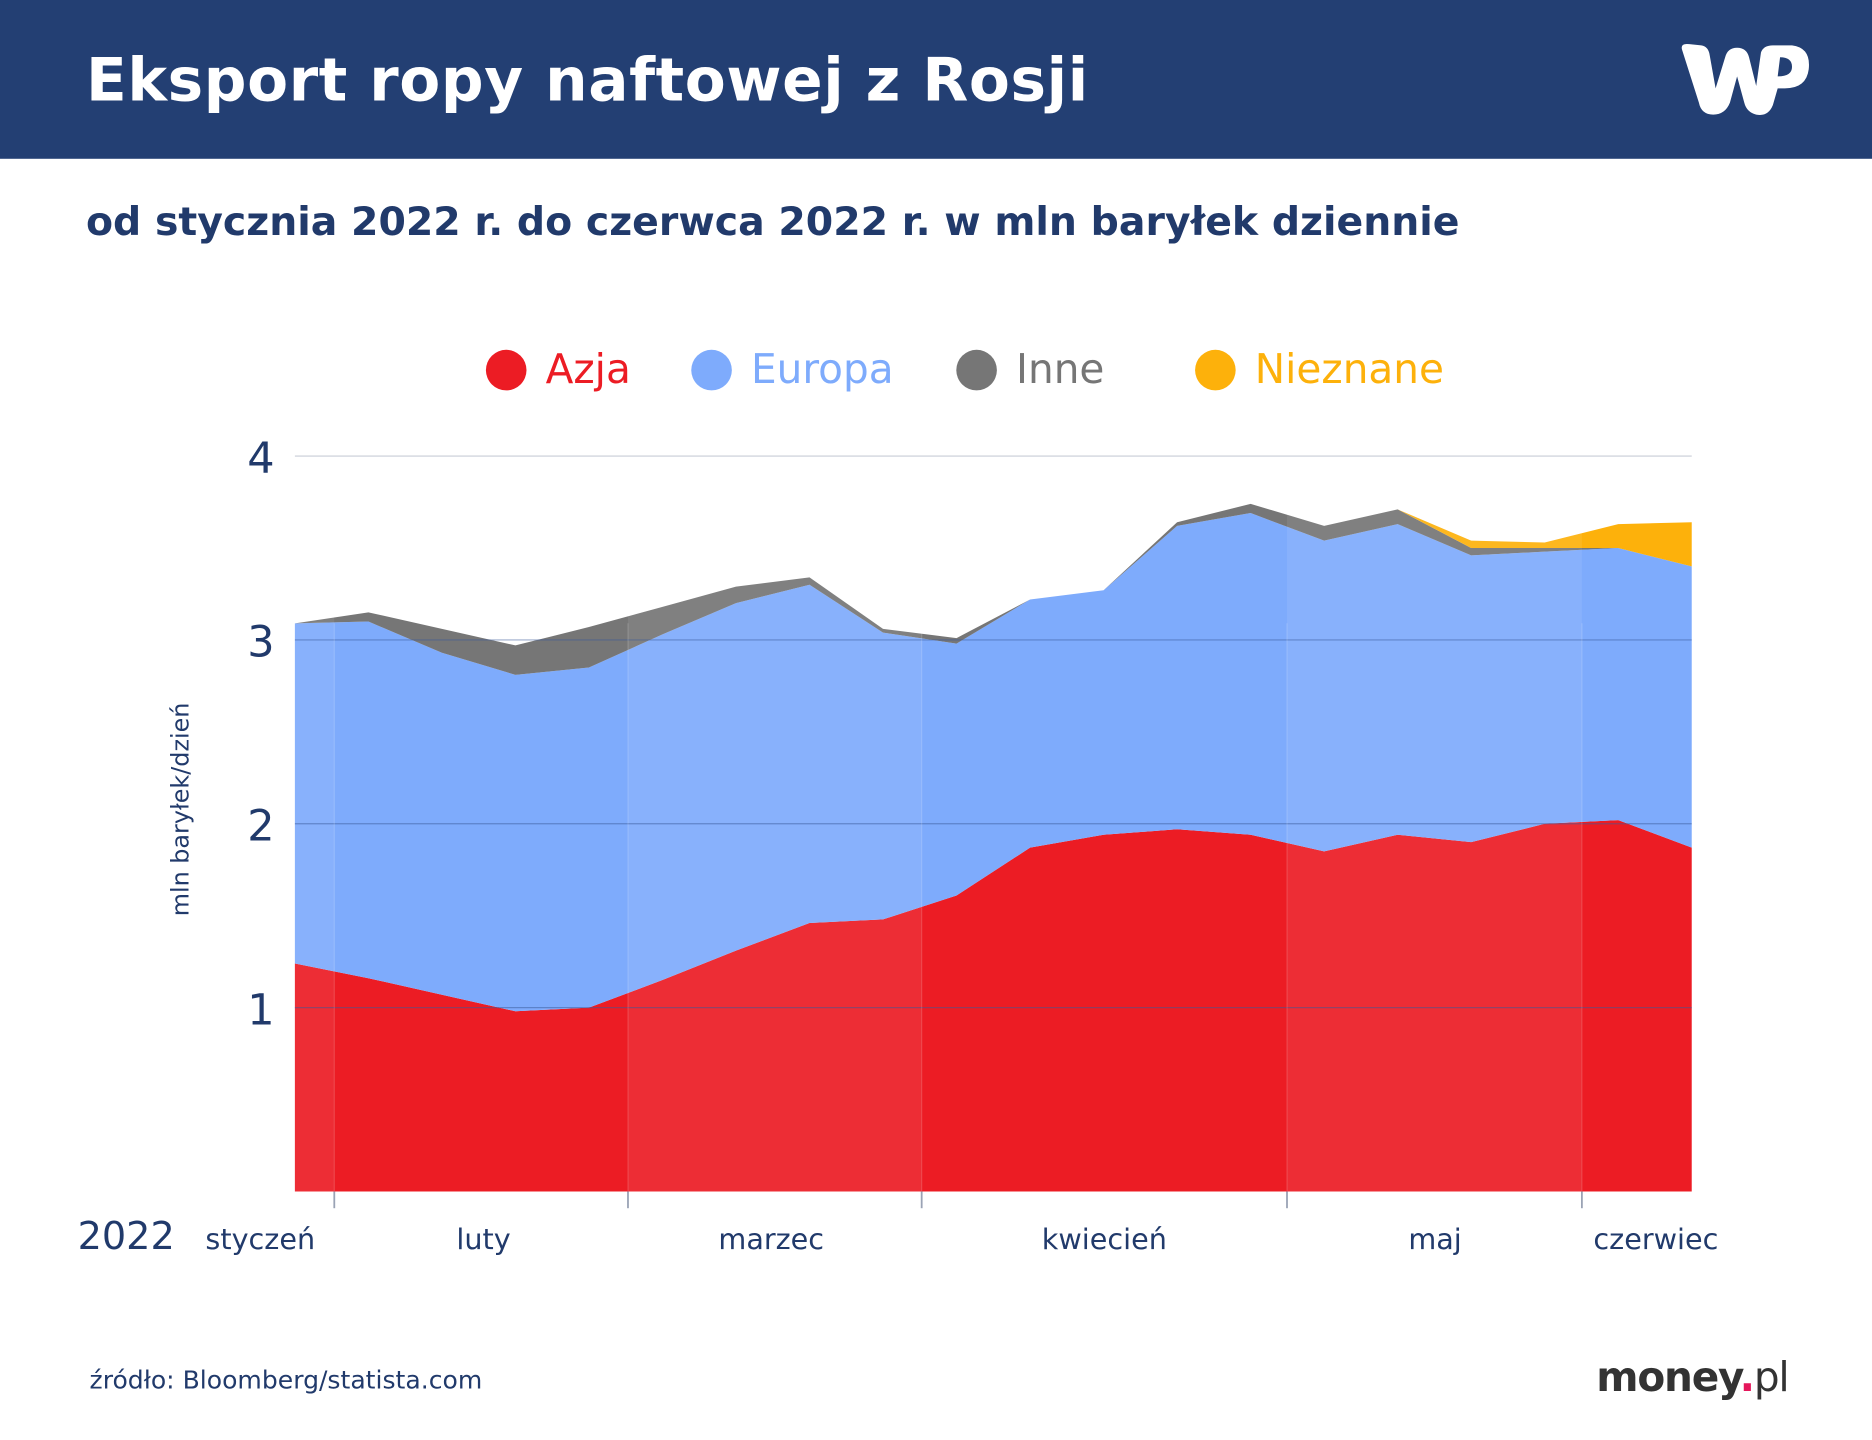 This screenshot has width=1872, height=1440. What do you see at coordinates (260, 459) in the screenshot?
I see `y-tick-label: 4` at bounding box center [260, 459].